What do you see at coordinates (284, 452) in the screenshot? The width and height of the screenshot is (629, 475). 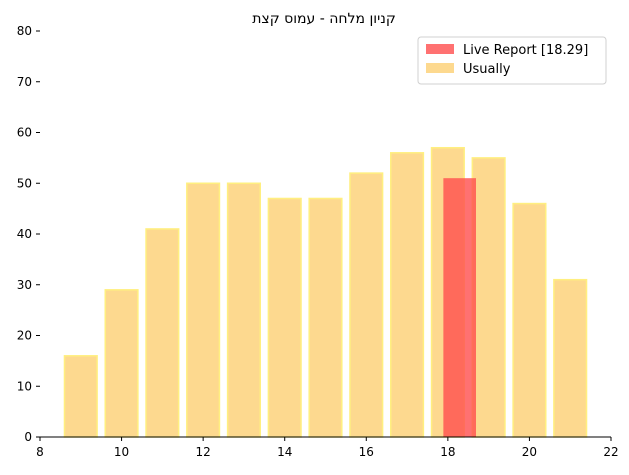 I see `x-tick-label: 14` at bounding box center [284, 452].